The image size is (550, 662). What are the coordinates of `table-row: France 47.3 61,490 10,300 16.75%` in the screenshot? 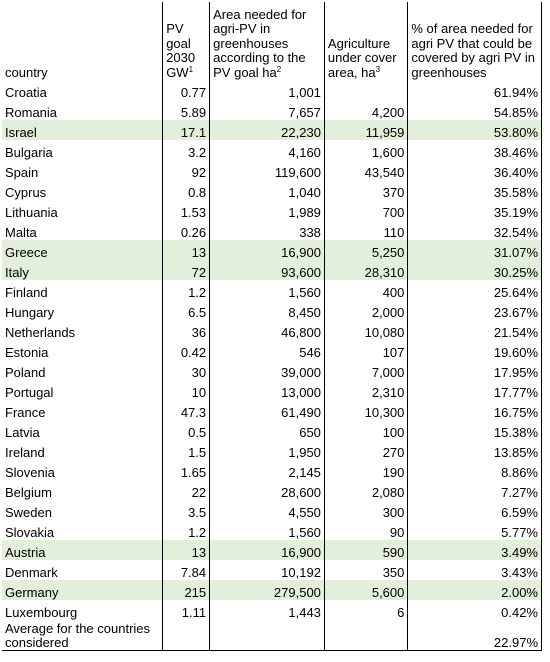 It's located at (272, 410).